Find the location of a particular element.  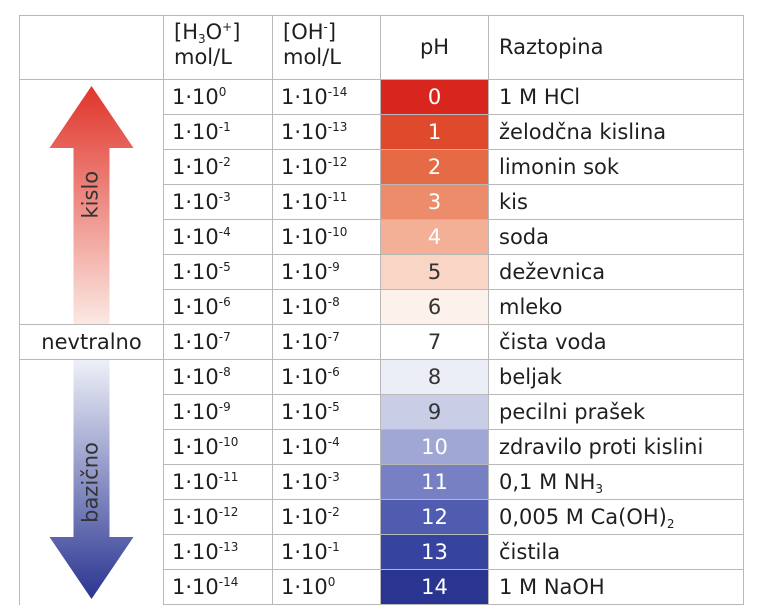

h3o-exponent: -1 is located at coordinates (224, 127).